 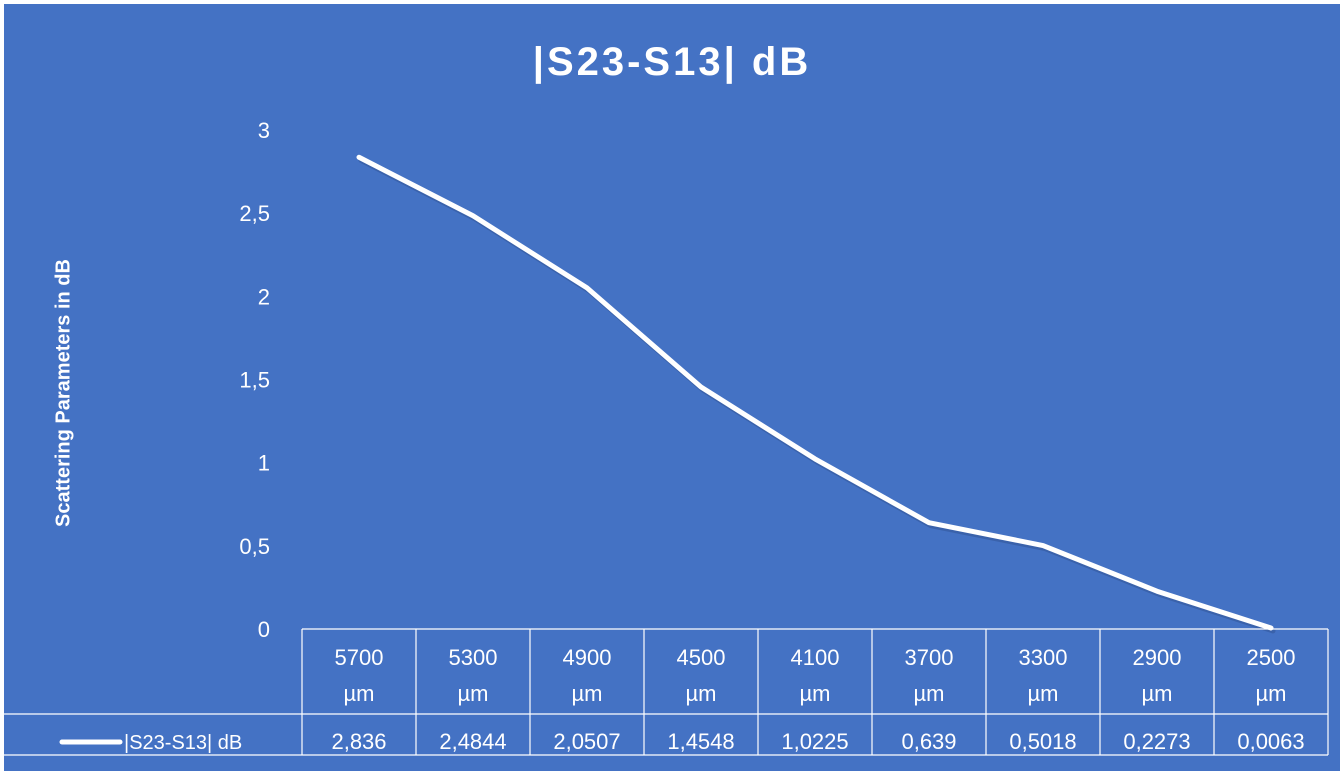 What do you see at coordinates (587, 657) in the screenshot?
I see `category-label: 4900` at bounding box center [587, 657].